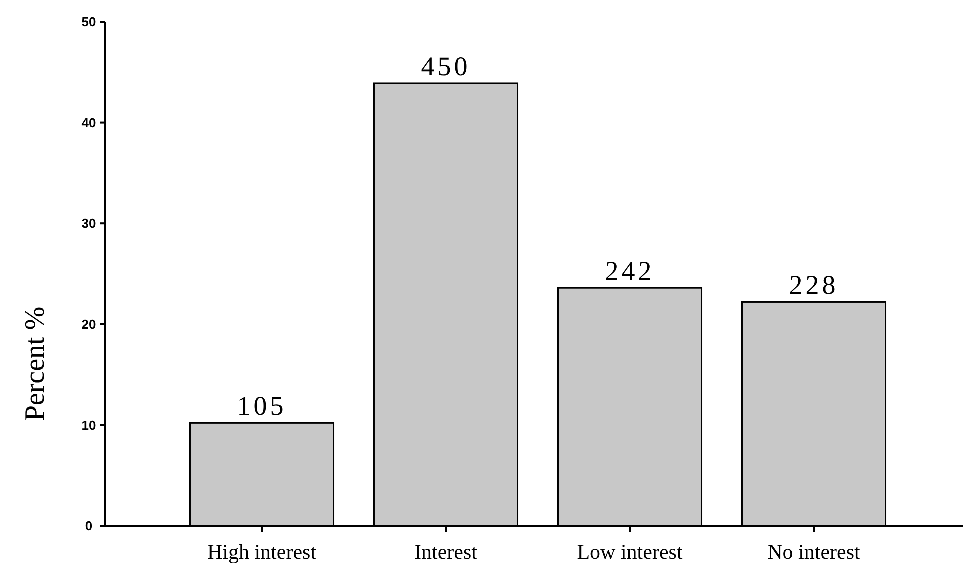  I want to click on annotation: 242, so click(630, 271).